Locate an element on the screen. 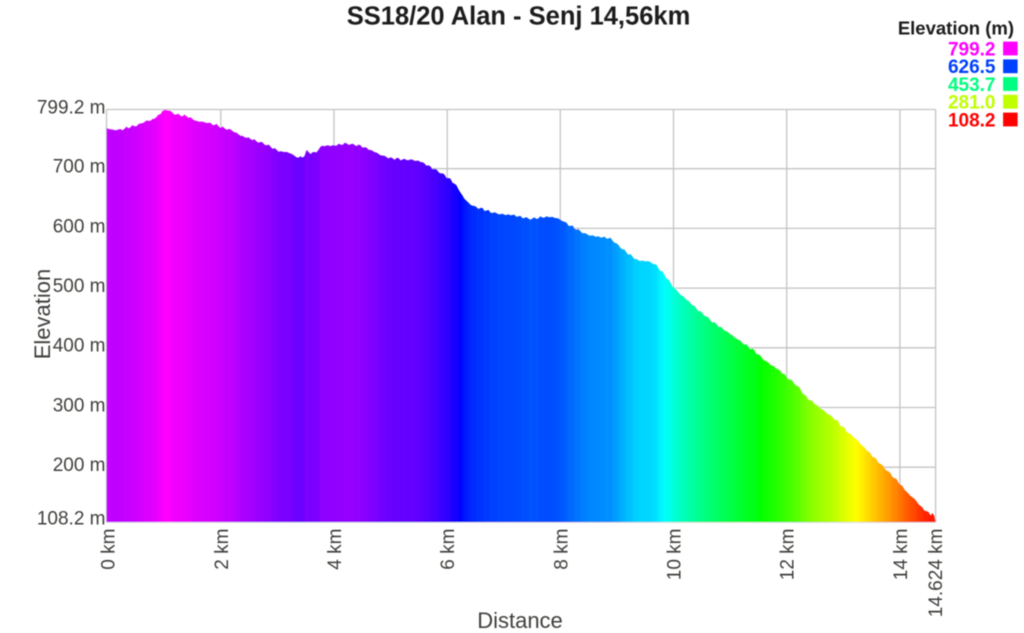 The image size is (1024, 633). svg-text: 200 m is located at coordinates (79, 465).